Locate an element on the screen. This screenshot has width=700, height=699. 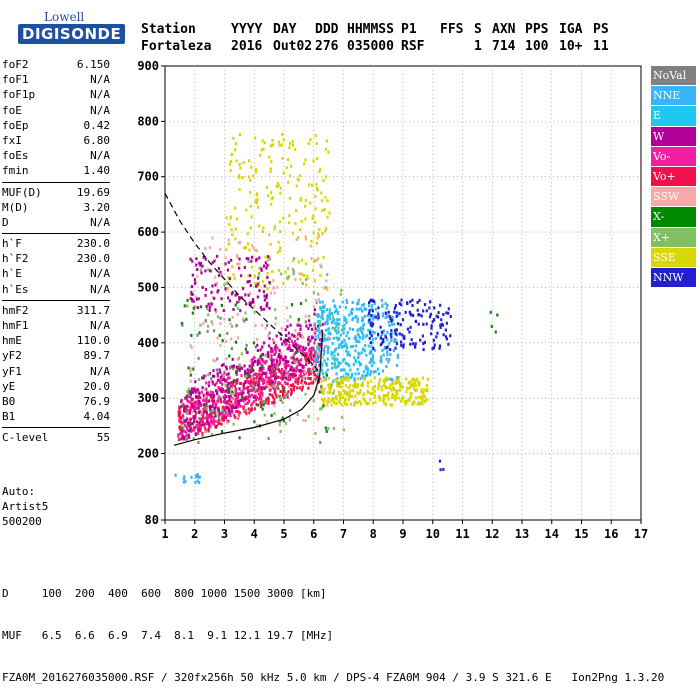
param-value: 311.7 is located at coordinates (93, 310).